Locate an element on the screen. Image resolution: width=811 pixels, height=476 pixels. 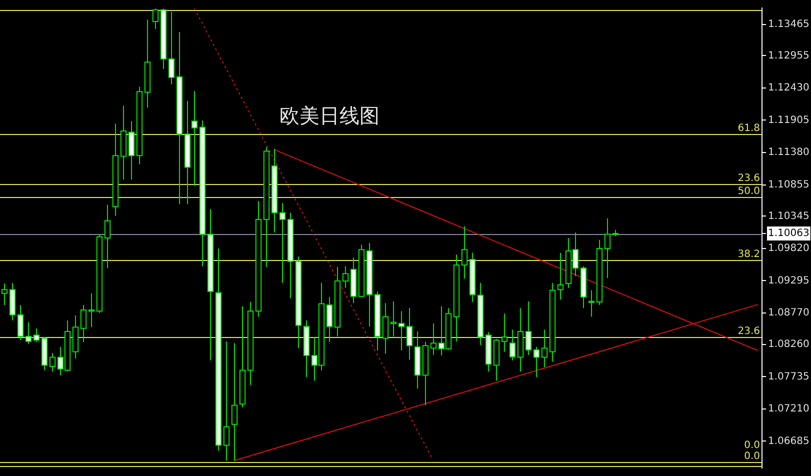
y-tick-label: 1.10063 is located at coordinates (789, 234).